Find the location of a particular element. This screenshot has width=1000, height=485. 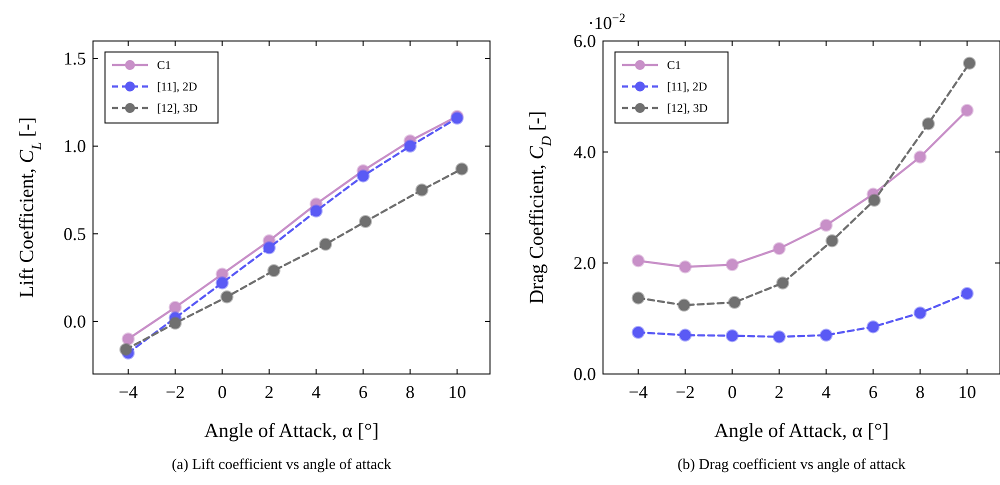

y-tick-label: 2.0 is located at coordinates (585, 263).